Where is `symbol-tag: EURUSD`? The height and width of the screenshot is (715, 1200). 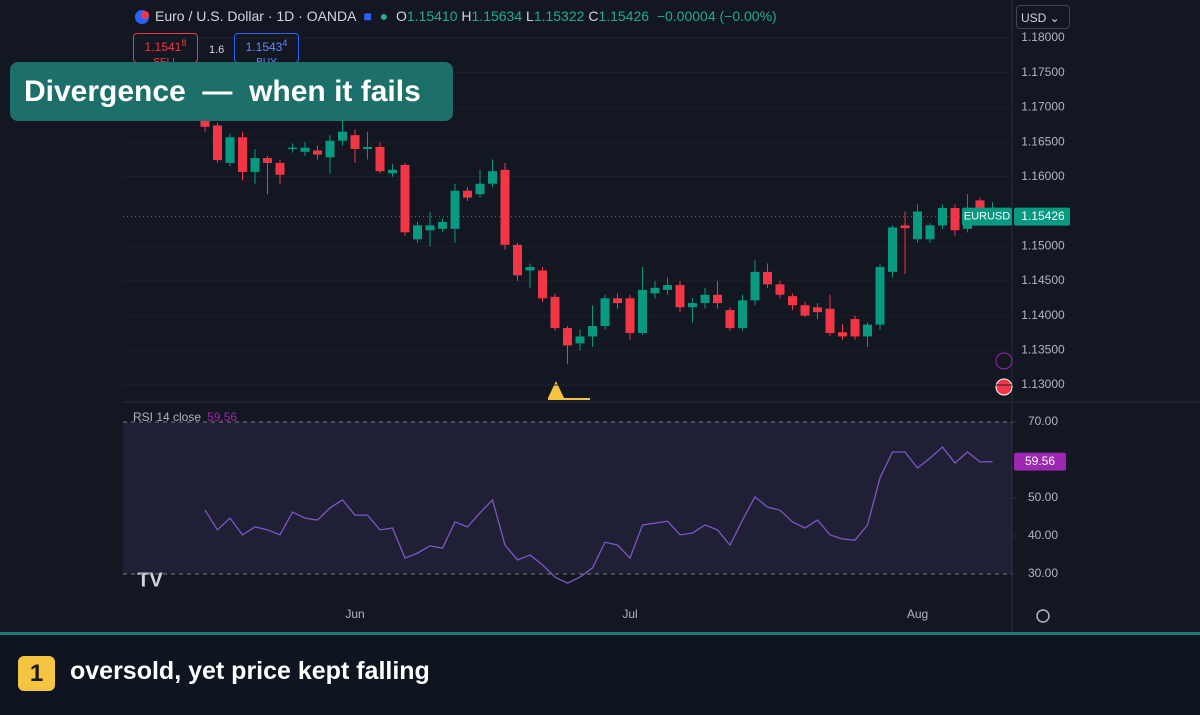 symbol-tag: EURUSD is located at coordinates (987, 217).